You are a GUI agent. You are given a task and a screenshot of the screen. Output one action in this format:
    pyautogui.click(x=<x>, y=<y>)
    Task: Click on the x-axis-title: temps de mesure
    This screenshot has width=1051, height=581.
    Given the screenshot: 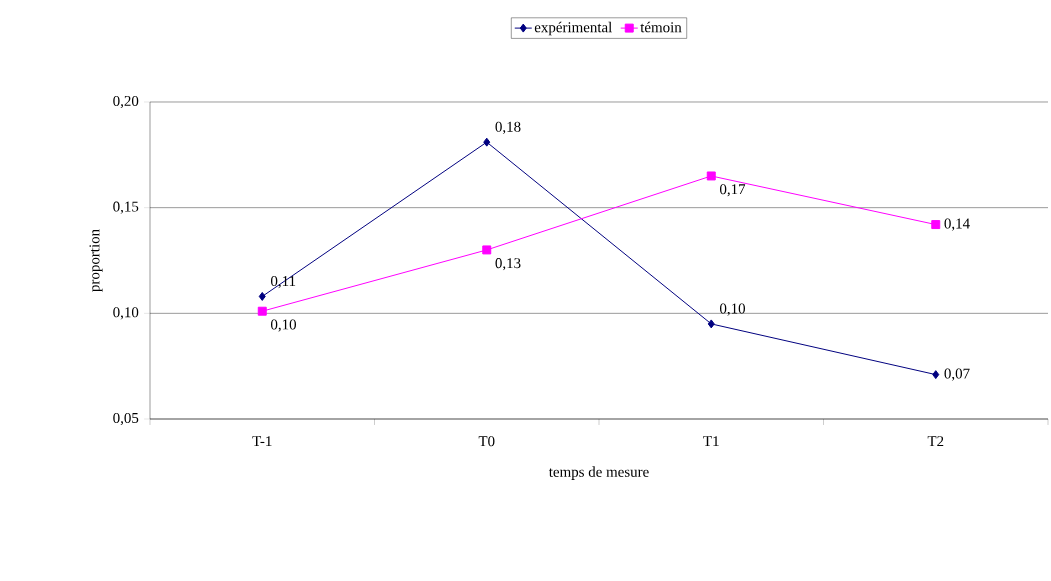 What is the action you would take?
    pyautogui.click(x=598, y=473)
    